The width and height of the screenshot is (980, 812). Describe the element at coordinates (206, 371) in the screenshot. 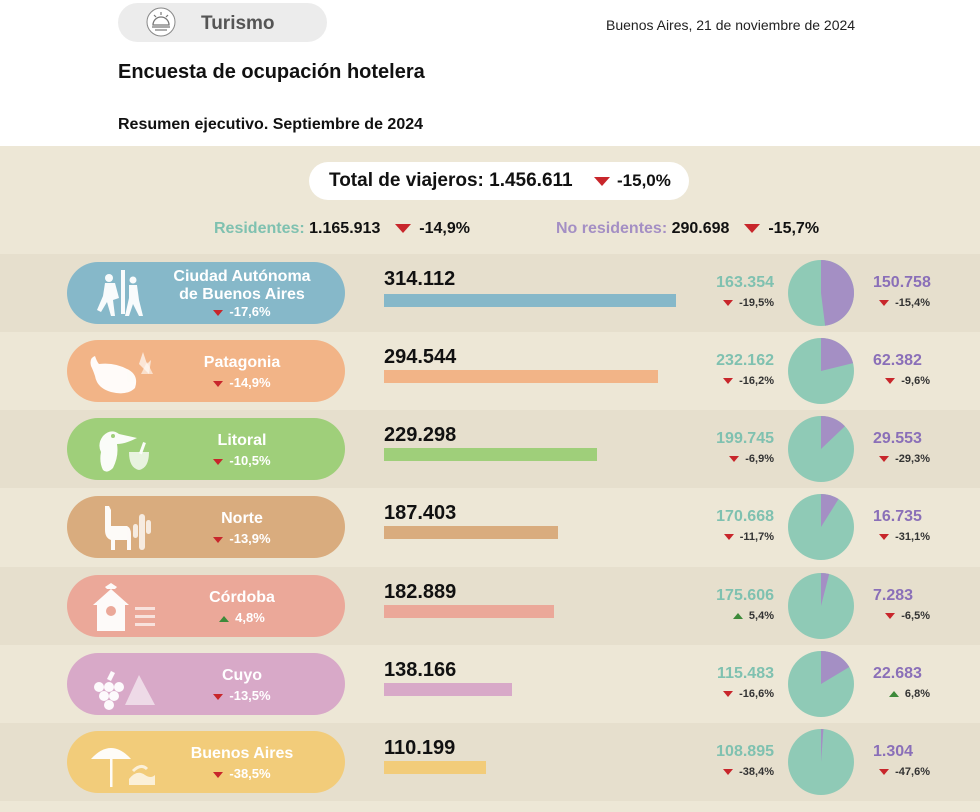

I see `region-pill: Patagonia -14,9%` at that location.